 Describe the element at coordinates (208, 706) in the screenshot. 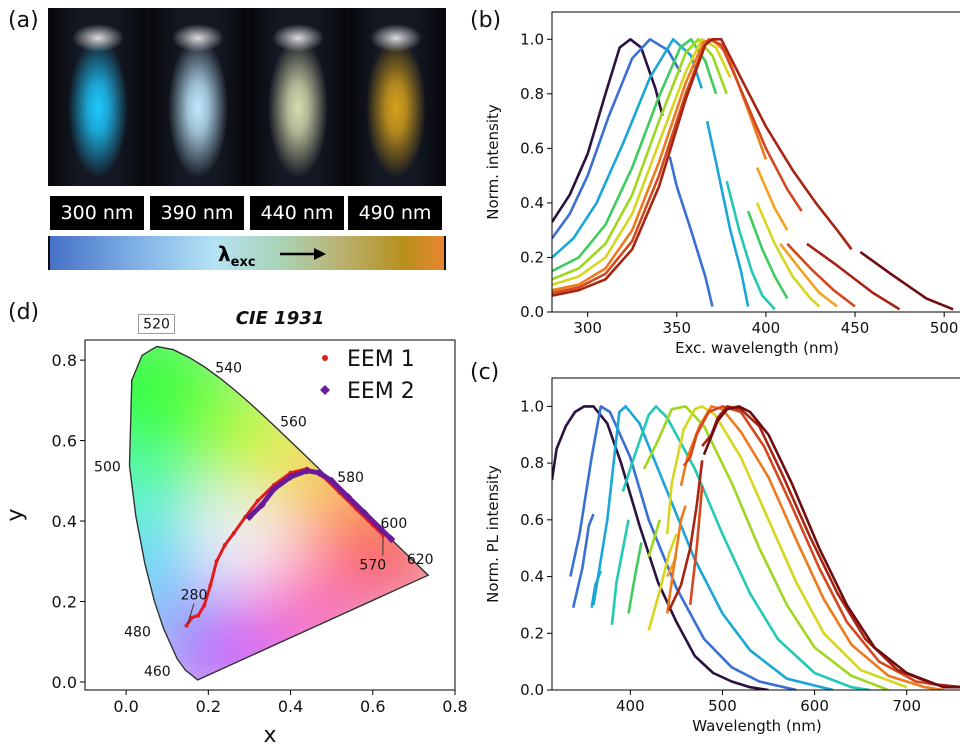

I see `x-tick-label: 0.2` at that location.